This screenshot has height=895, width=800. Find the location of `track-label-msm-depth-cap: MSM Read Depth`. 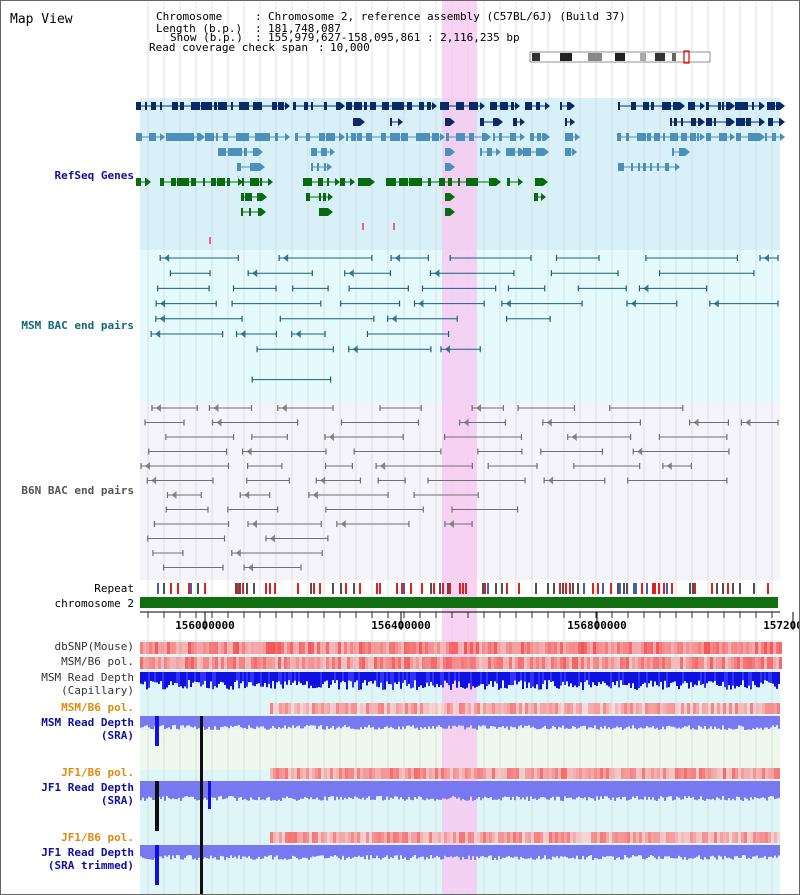

track-label-msm-depth-cap: MSM Read Depth is located at coordinates (87, 677).